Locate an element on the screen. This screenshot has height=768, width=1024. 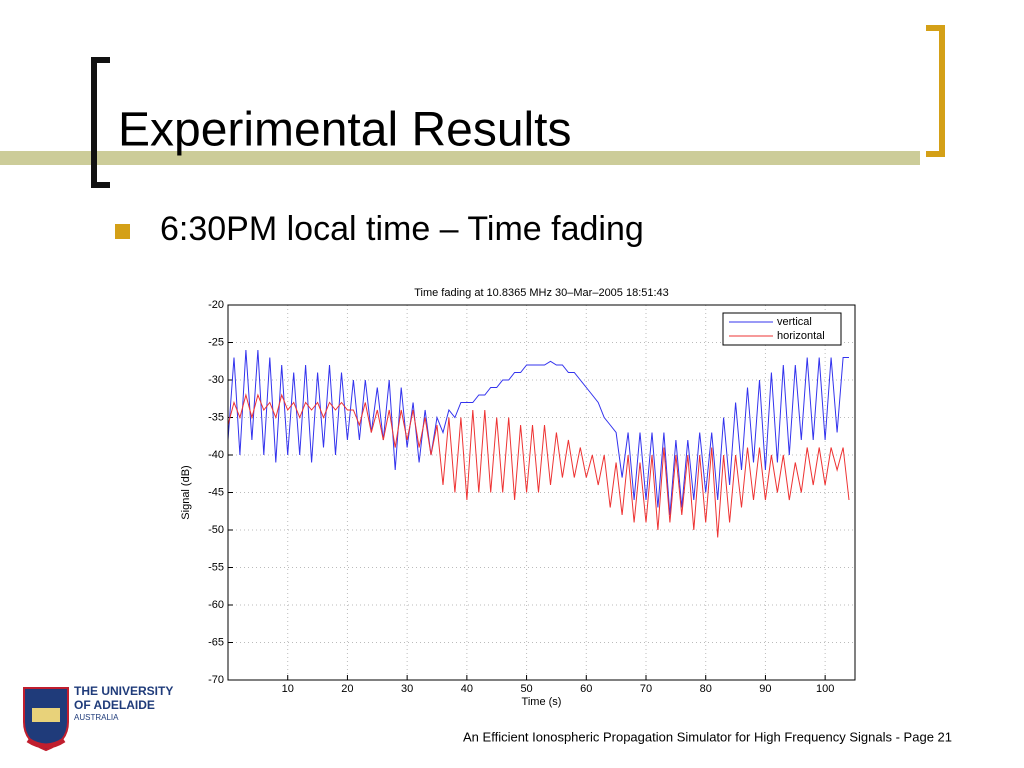
logo-text: OF ADELAIDE is located at coordinates (114, 705).